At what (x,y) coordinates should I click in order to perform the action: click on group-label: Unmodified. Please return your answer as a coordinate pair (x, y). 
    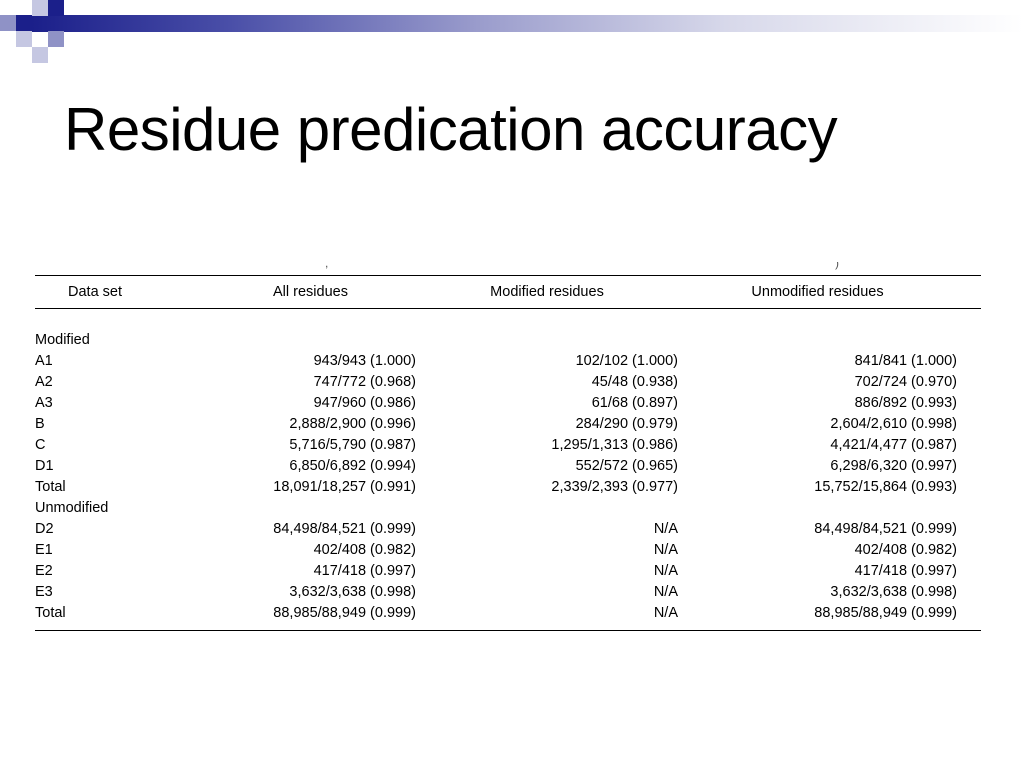
    Looking at the image, I should click on (72, 508).